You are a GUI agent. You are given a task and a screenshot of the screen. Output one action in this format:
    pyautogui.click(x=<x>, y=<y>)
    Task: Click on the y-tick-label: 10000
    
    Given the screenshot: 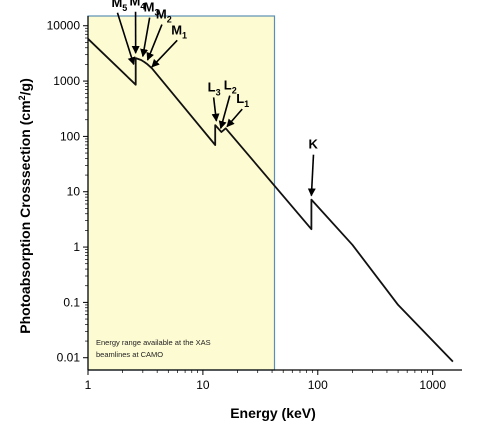 What is the action you would take?
    pyautogui.click(x=64, y=26)
    